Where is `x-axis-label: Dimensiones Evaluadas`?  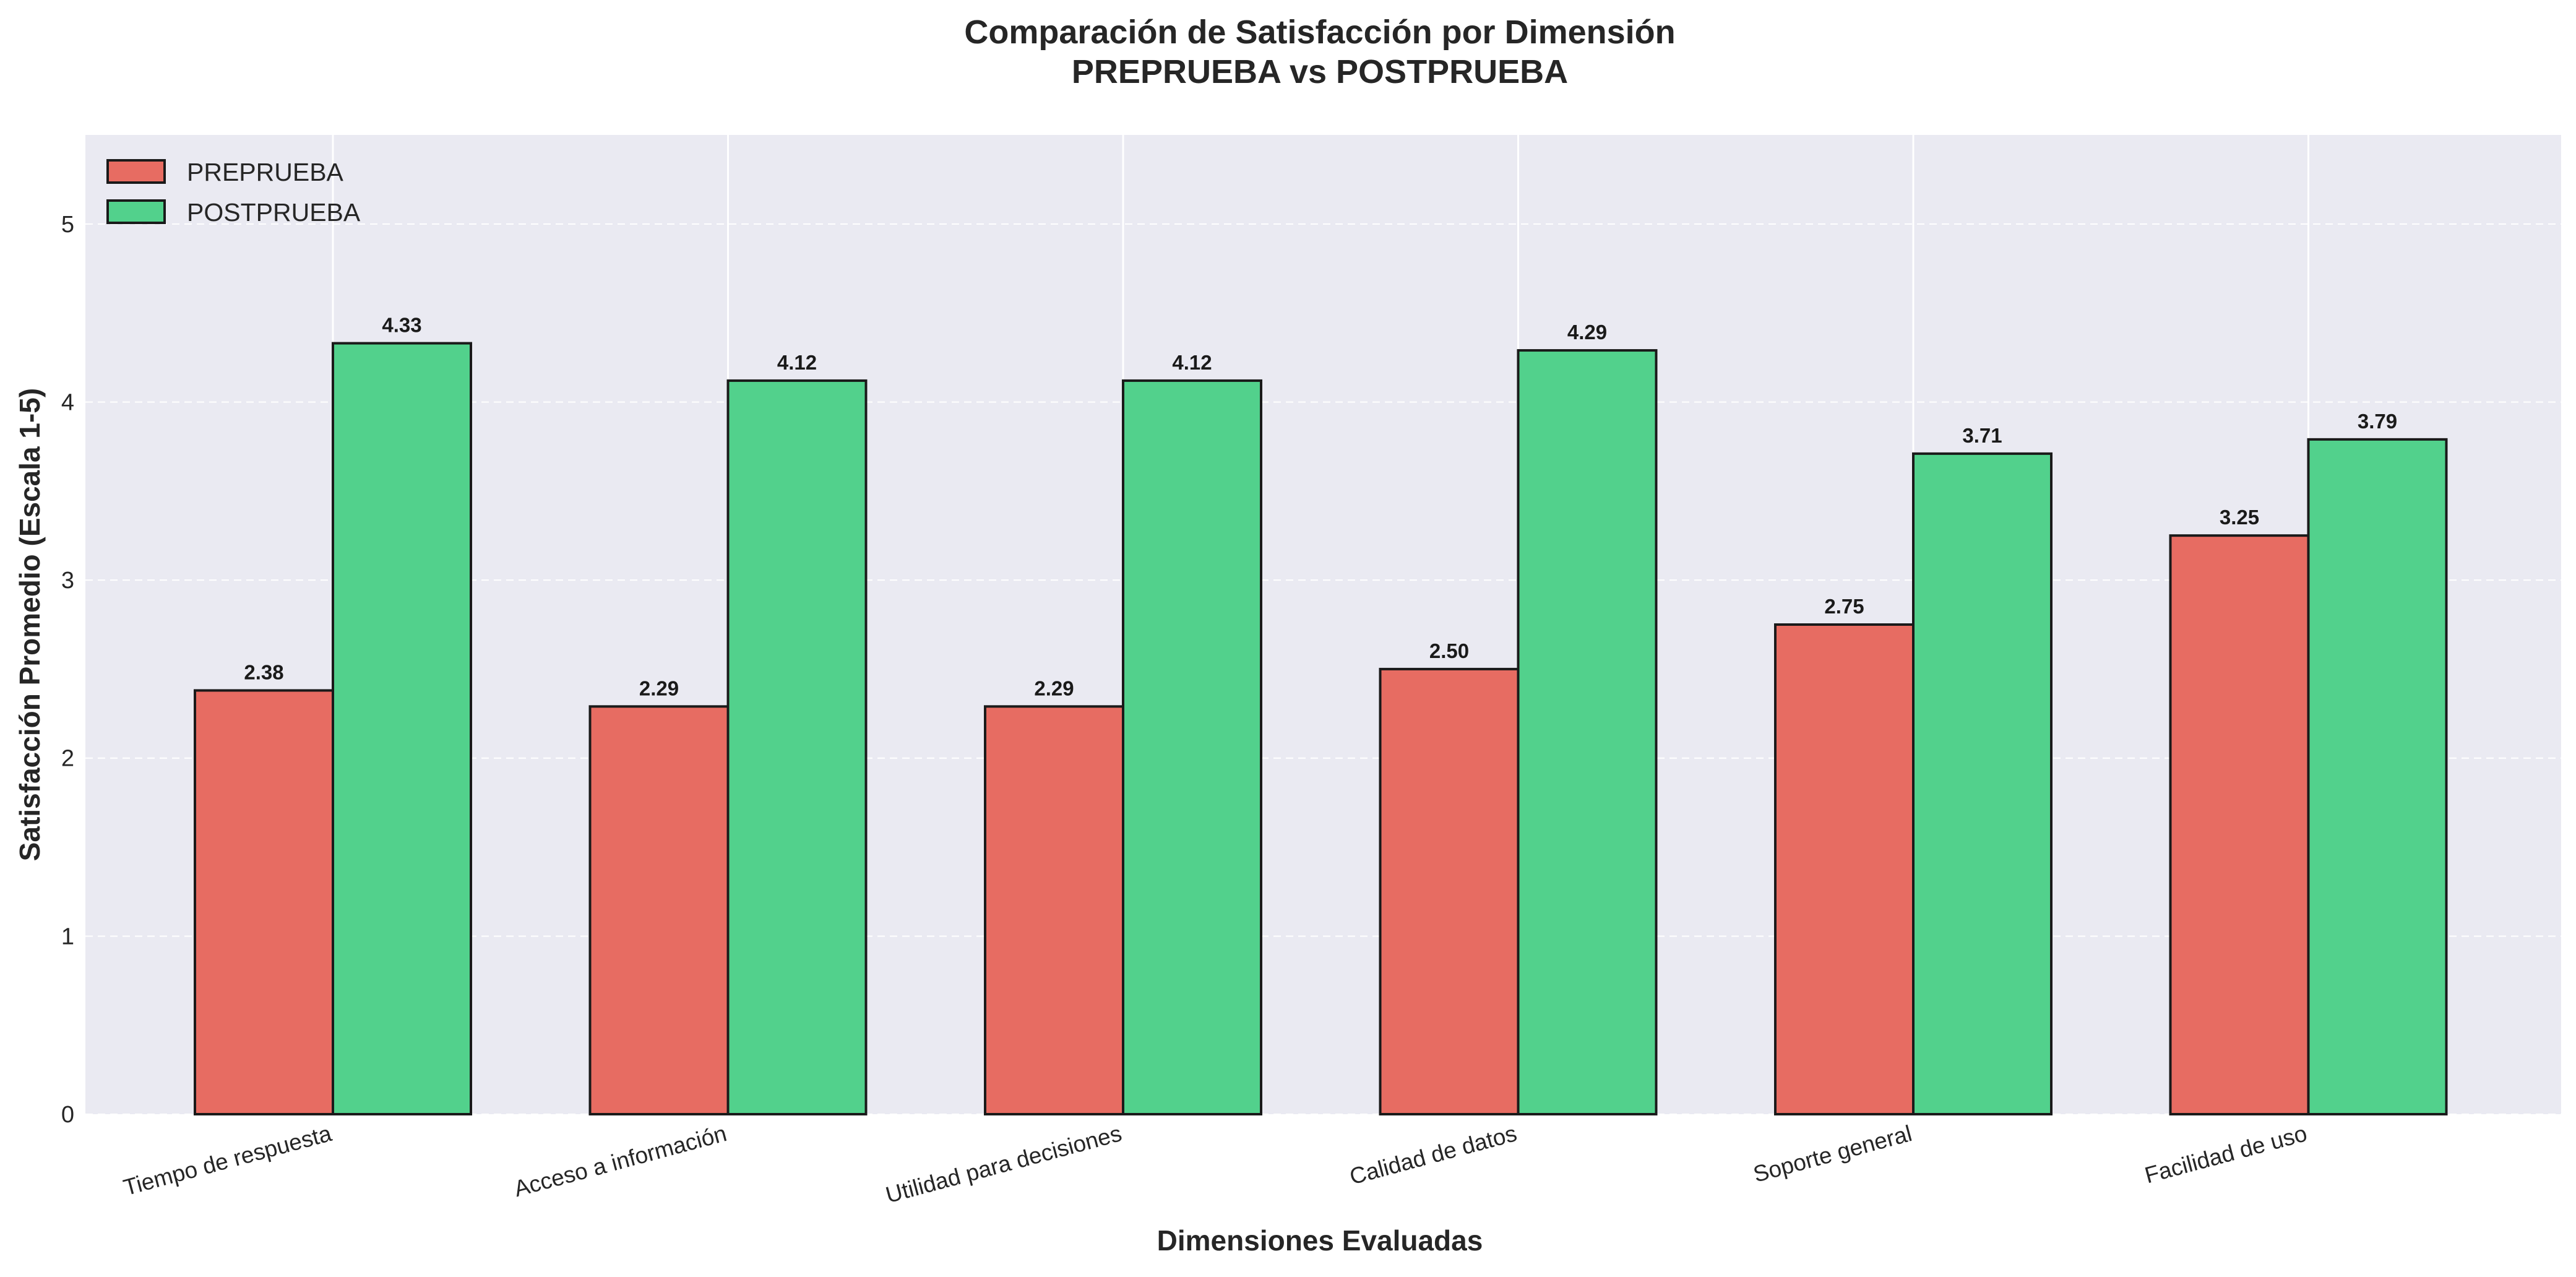
x-axis-label: Dimensiones Evaluadas is located at coordinates (1320, 1240).